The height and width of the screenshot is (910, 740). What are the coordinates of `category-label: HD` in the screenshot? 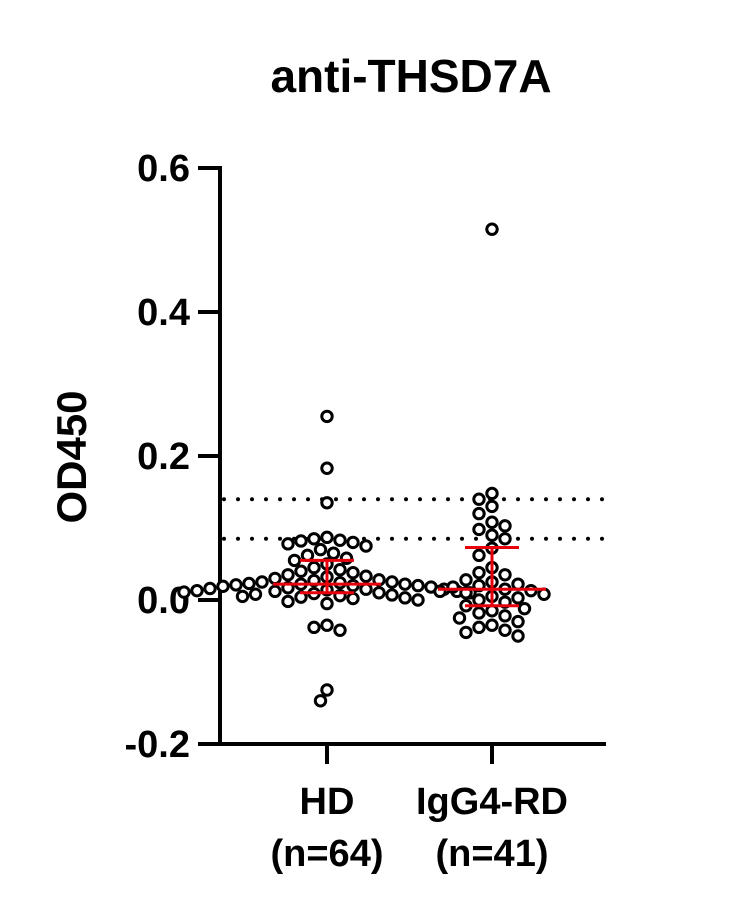 It's located at (327, 802).